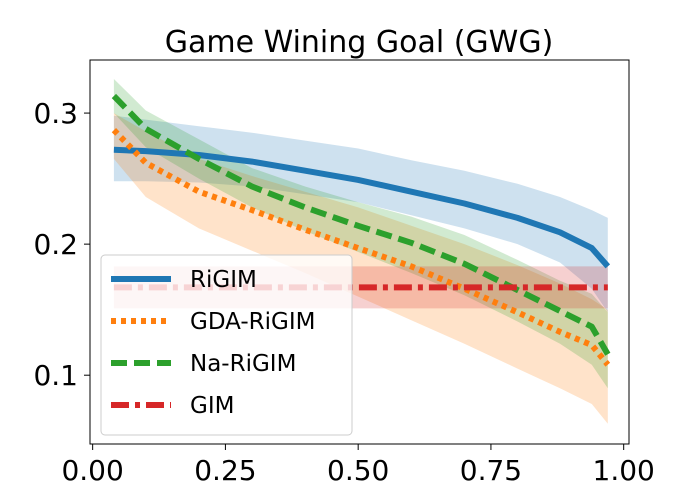 This screenshot has height=500, width=700. Describe the element at coordinates (223, 280) in the screenshot. I see `legend-label-0: RiGIM` at that location.